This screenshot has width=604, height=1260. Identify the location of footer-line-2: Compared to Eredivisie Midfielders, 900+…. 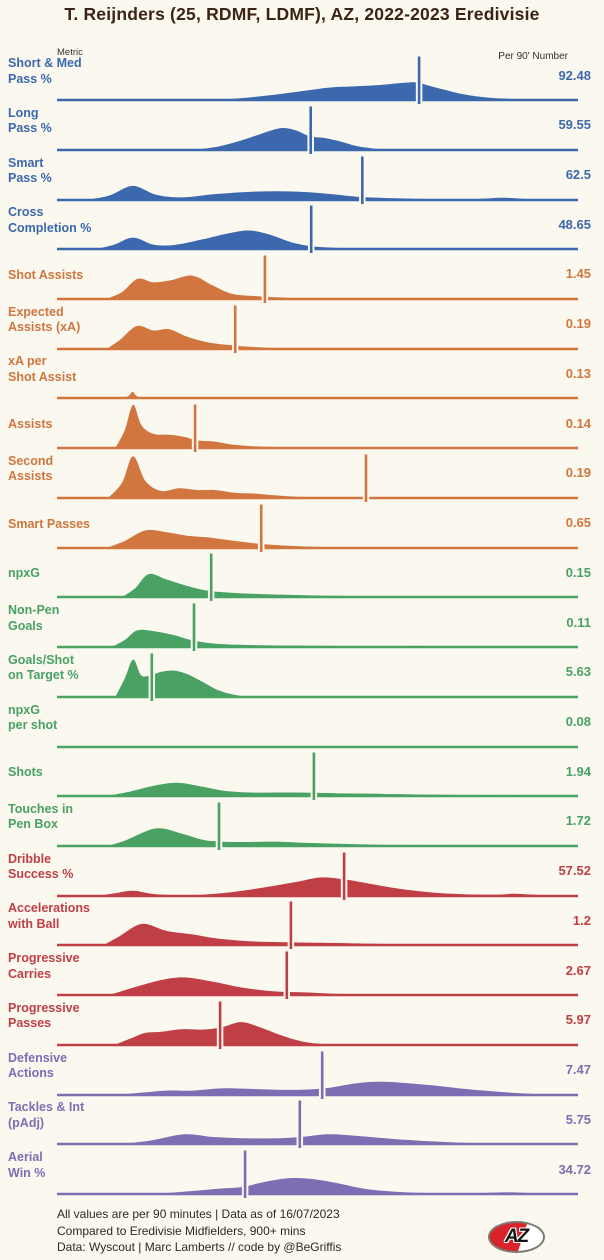
(181, 1230).